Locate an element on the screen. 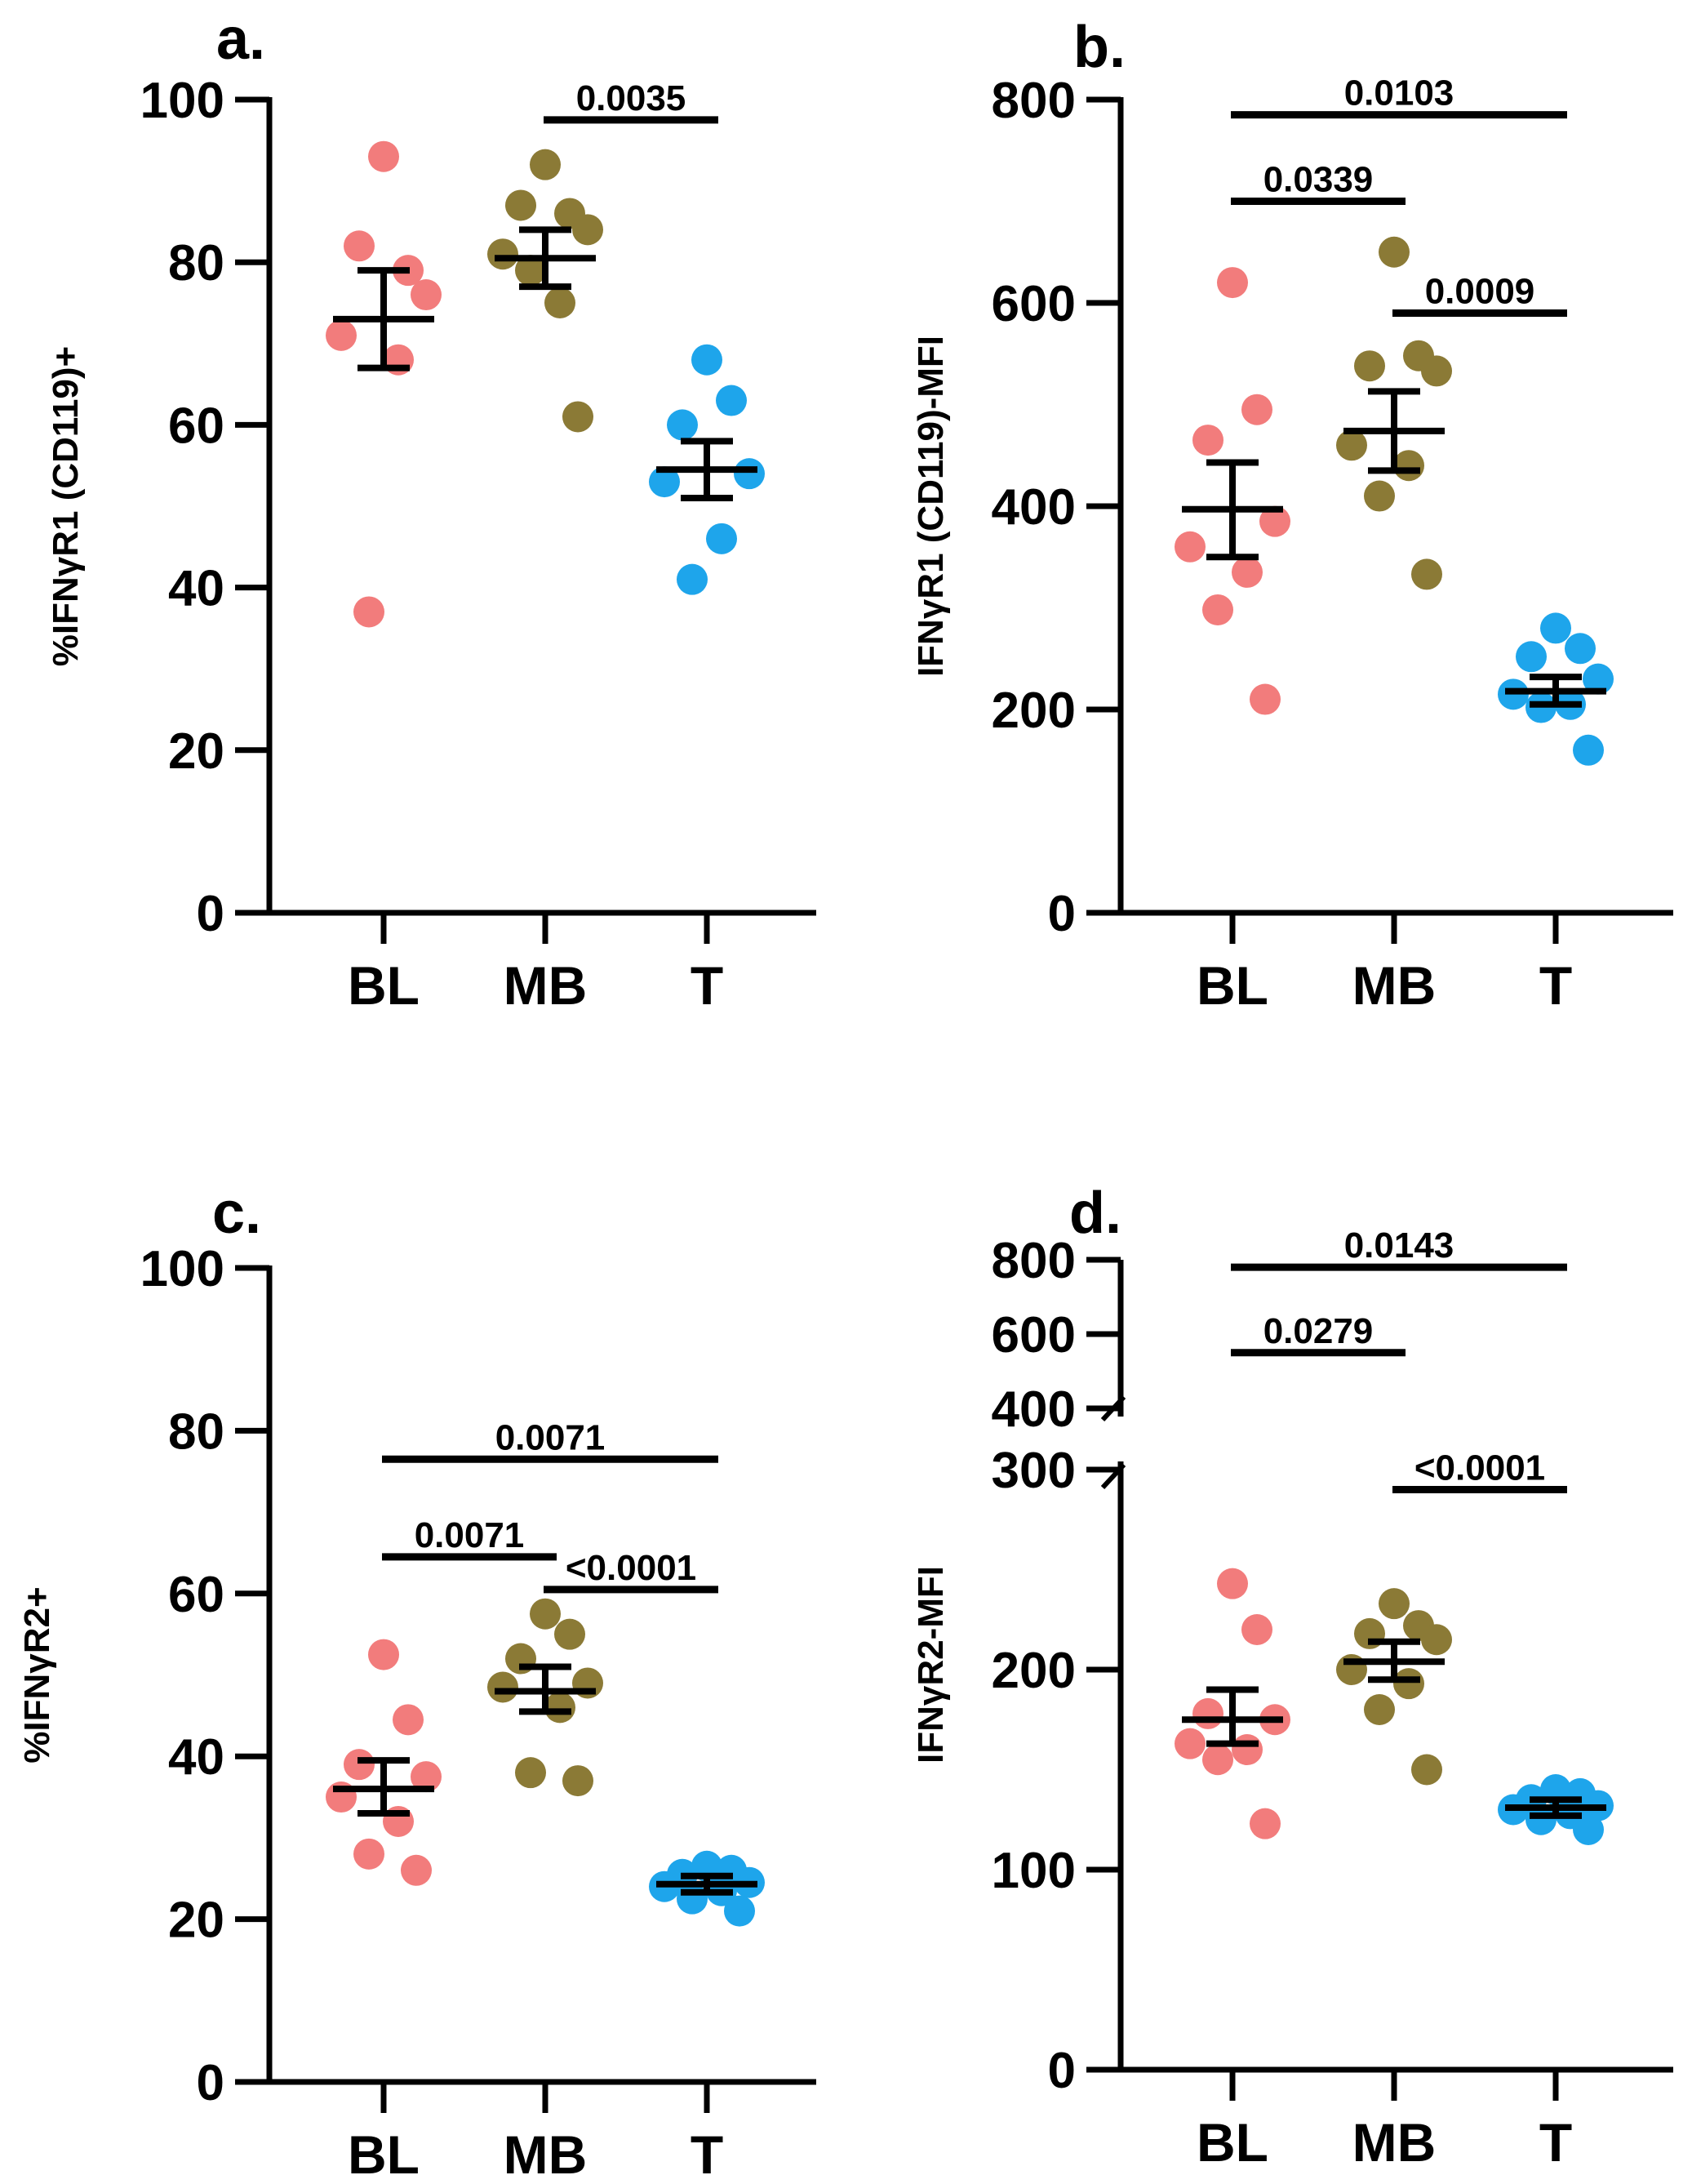 This screenshot has height=2184, width=1692. y-axis-label: IFNγR2-MFI is located at coordinates (931, 1665).